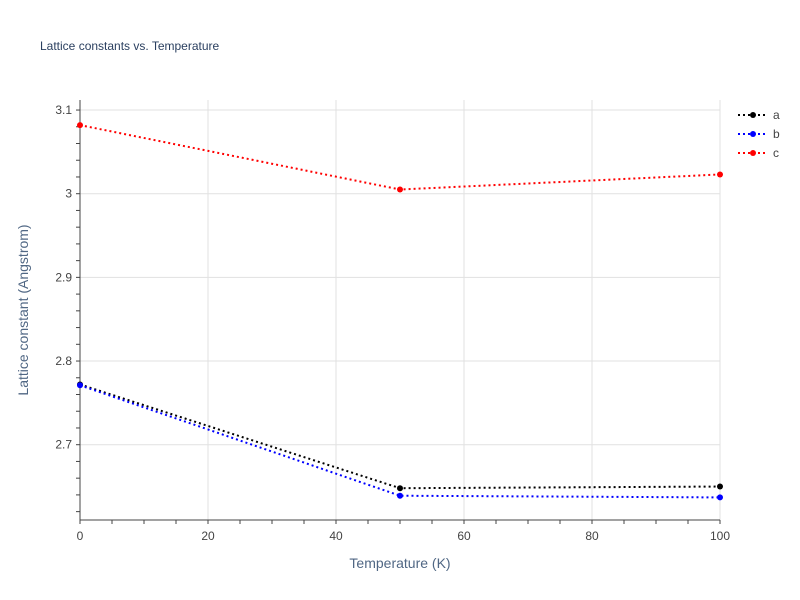 This screenshot has width=800, height=600. I want to click on legend-item-b: b, so click(759, 134).